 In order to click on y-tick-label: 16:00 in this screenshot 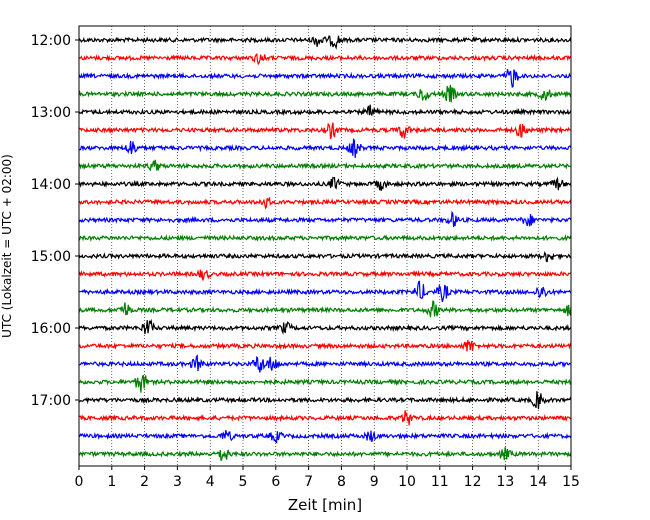, I will do `click(51, 329)`.